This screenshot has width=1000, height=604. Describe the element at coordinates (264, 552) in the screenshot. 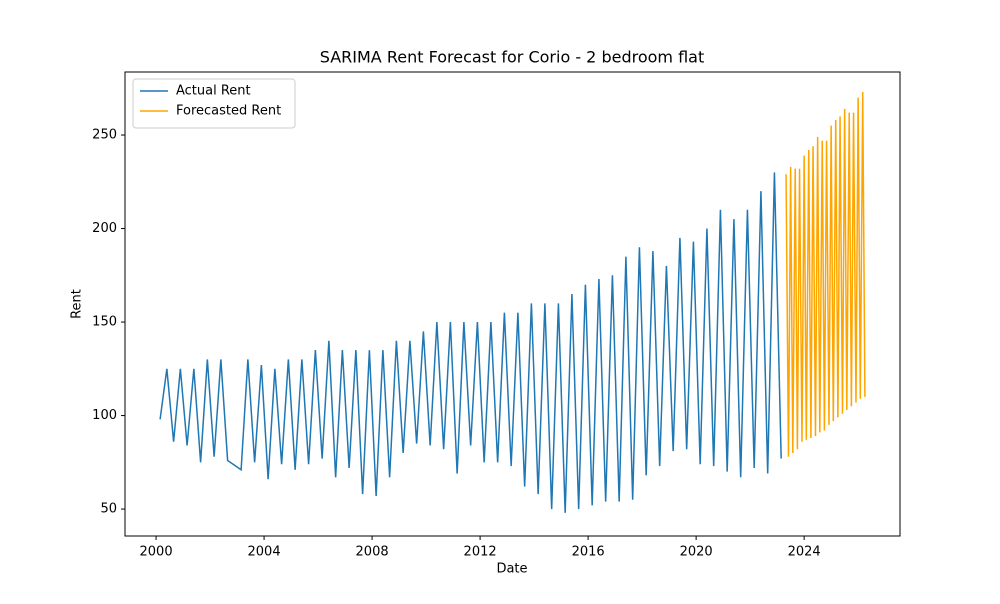

I see `x-tick-label: 2004` at that location.